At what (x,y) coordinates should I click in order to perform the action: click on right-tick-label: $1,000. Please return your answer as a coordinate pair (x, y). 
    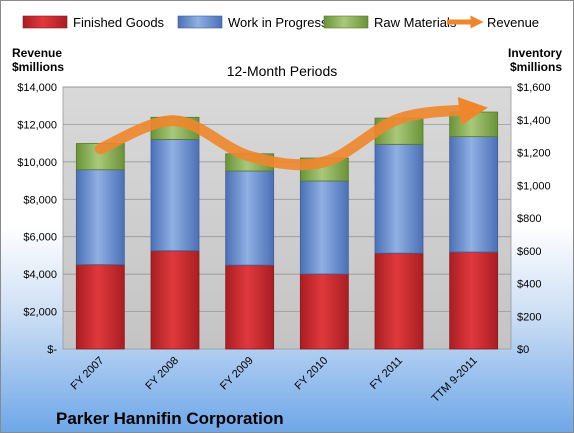
    Looking at the image, I should click on (534, 186).